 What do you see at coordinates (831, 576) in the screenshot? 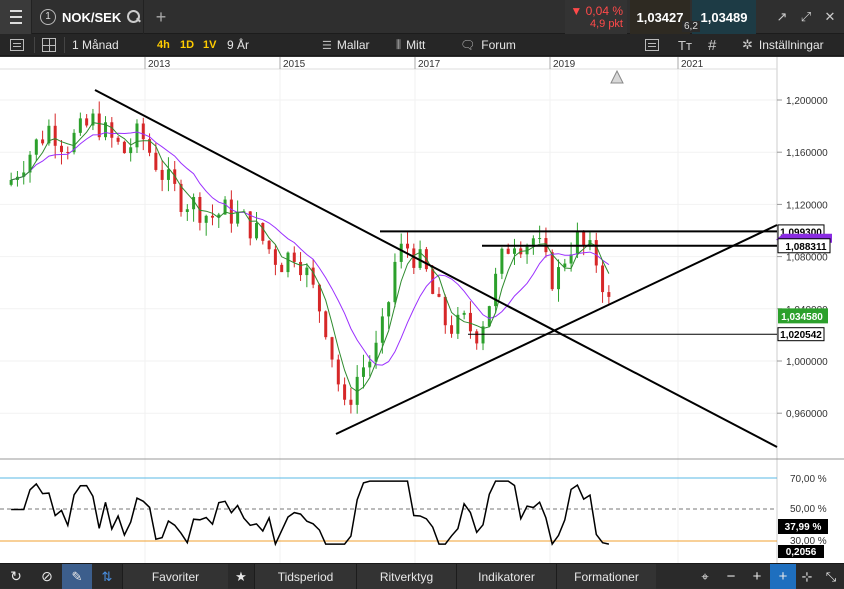
I see `fullscreen-icon: ⤡` at bounding box center [831, 576].